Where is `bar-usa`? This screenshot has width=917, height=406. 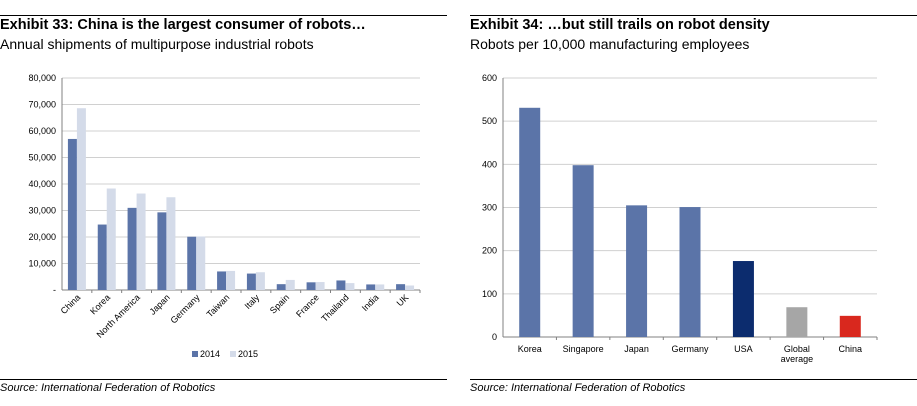 bar-usa is located at coordinates (743, 299).